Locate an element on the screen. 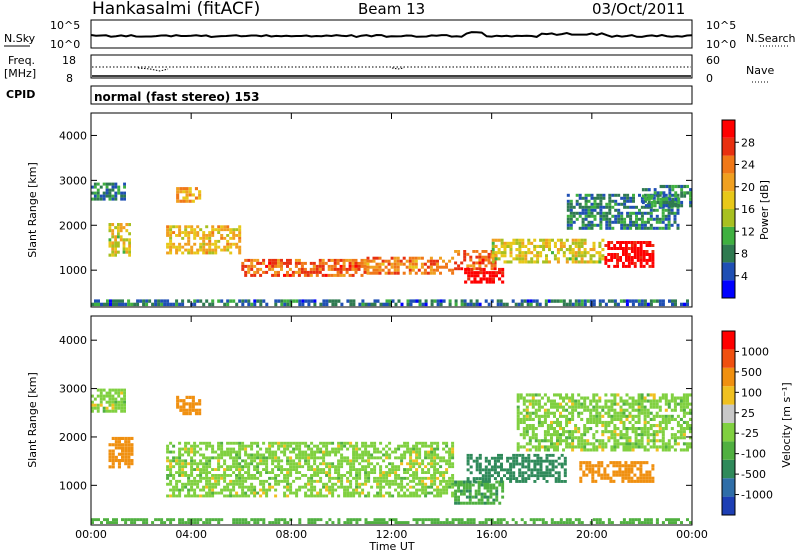 The image size is (800, 554). power-colorbar-label: Power [dB] is located at coordinates (764, 210).